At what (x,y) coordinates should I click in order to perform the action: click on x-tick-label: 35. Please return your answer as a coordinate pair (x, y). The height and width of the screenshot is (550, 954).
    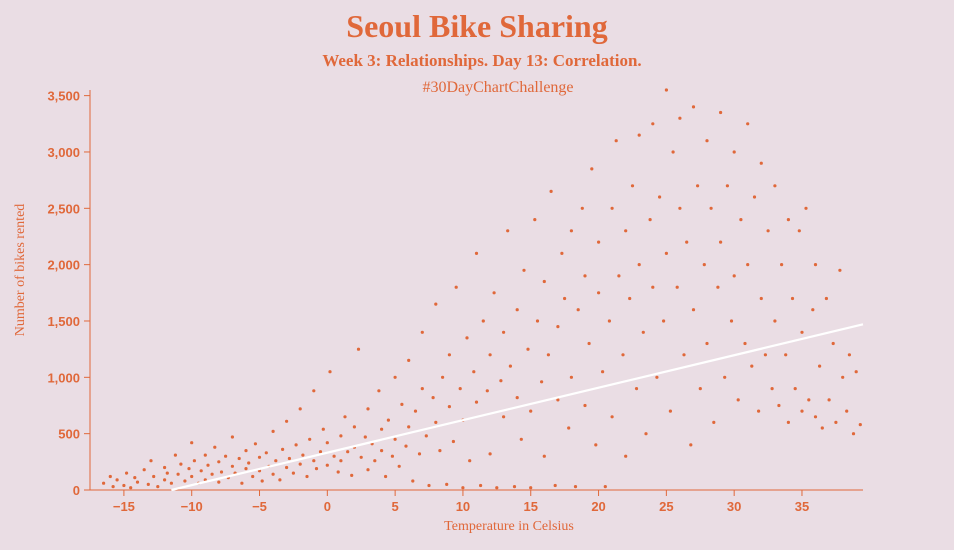
    Looking at the image, I should click on (802, 506).